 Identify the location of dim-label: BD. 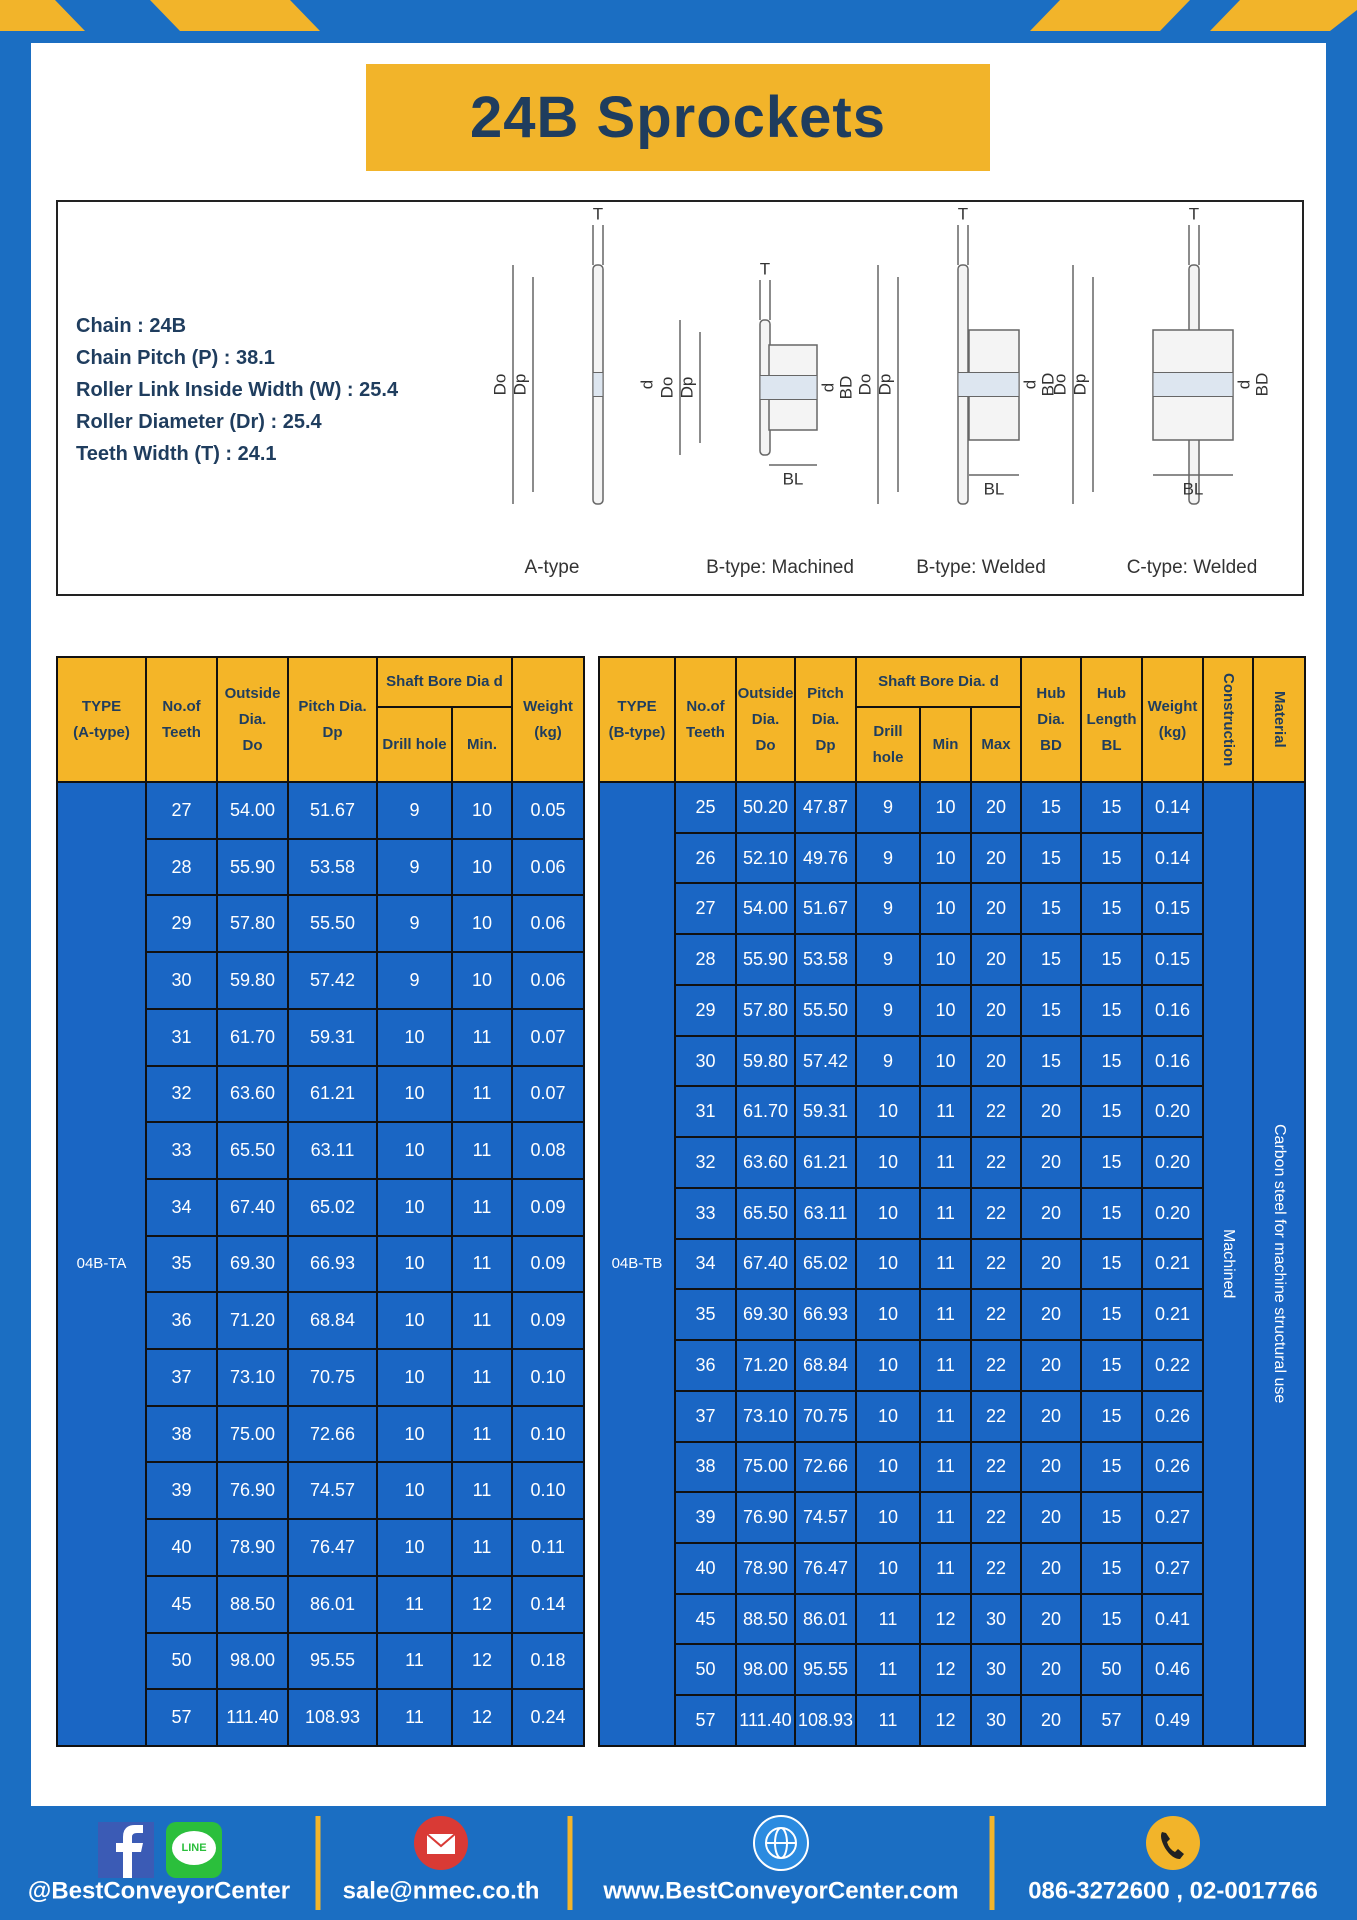
(1047, 385).